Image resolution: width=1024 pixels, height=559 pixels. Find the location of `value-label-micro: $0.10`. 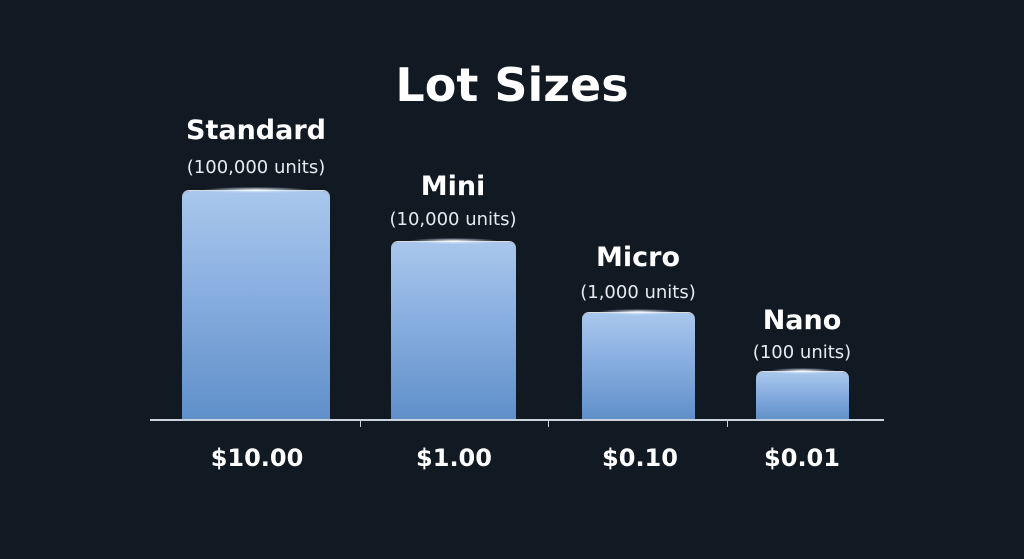

value-label-micro: $0.10 is located at coordinates (640, 458).